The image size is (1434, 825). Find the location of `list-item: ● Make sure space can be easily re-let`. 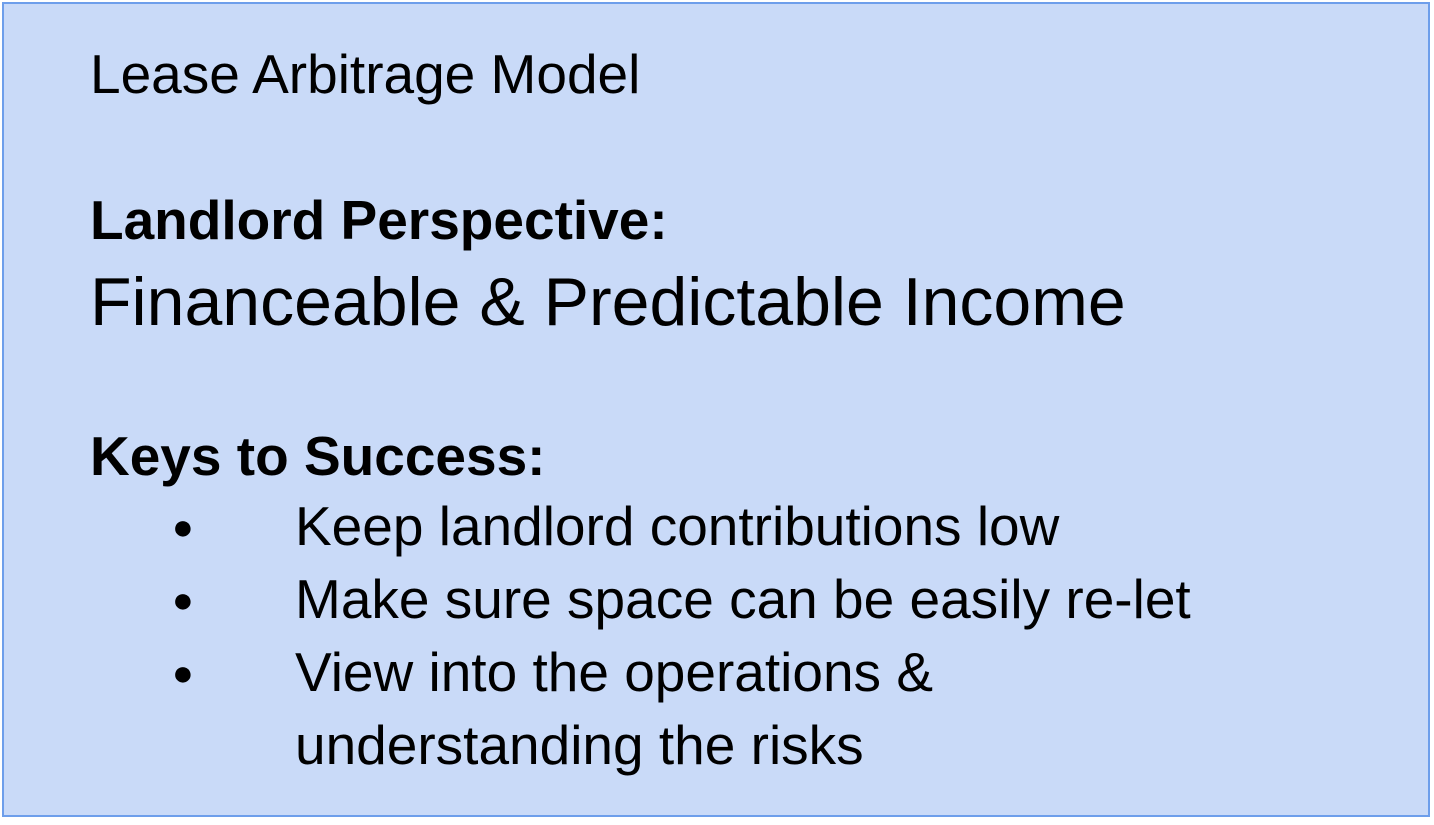

list-item: ● Make sure space can be easily re-let is located at coordinates (649, 599).